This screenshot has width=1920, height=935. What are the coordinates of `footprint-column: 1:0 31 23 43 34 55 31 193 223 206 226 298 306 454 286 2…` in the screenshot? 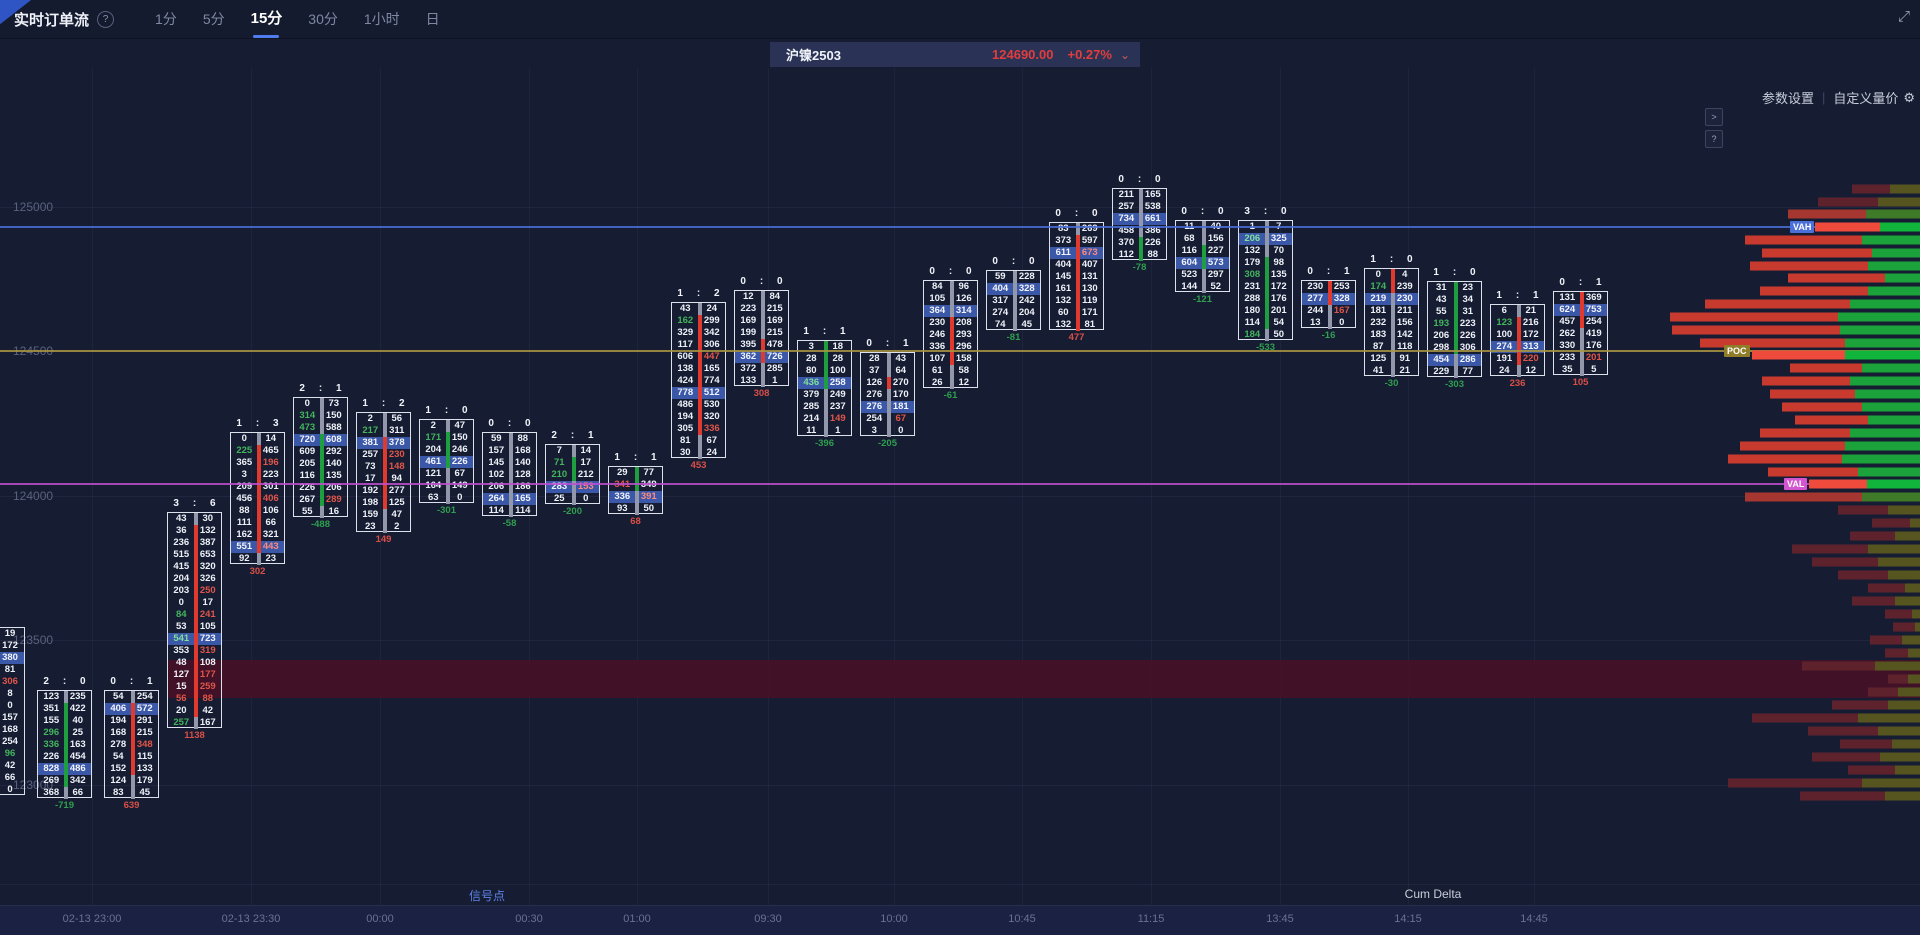 It's located at (1454, 328).